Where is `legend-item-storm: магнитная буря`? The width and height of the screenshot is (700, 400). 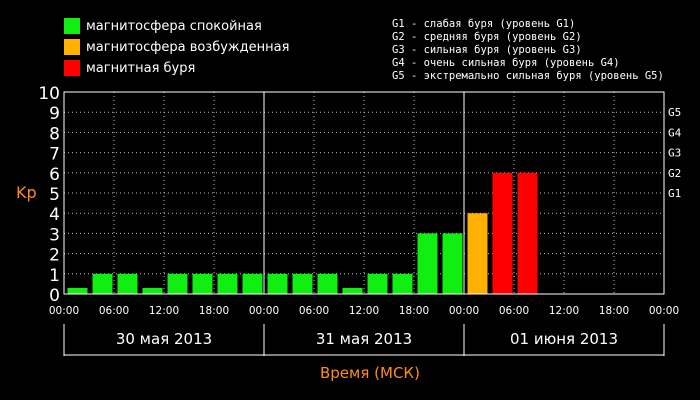
legend-item-storm: магнитная буря is located at coordinates (129, 68).